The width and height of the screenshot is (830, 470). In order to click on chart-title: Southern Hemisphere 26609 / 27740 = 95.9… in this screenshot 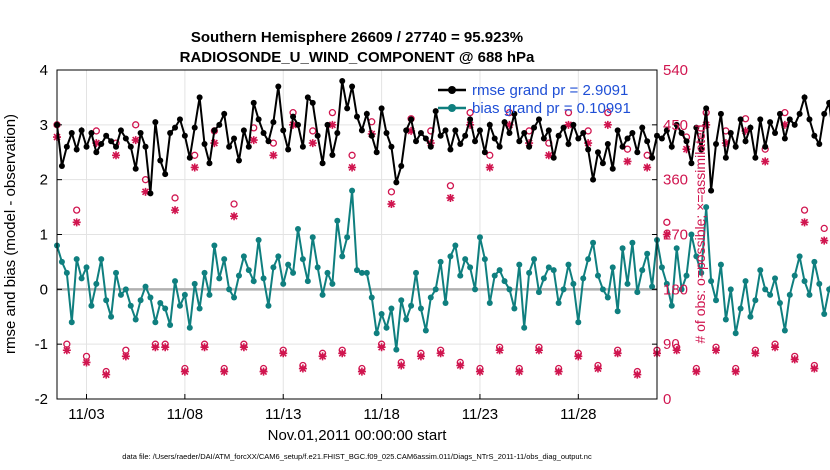, I will do `click(357, 37)`.